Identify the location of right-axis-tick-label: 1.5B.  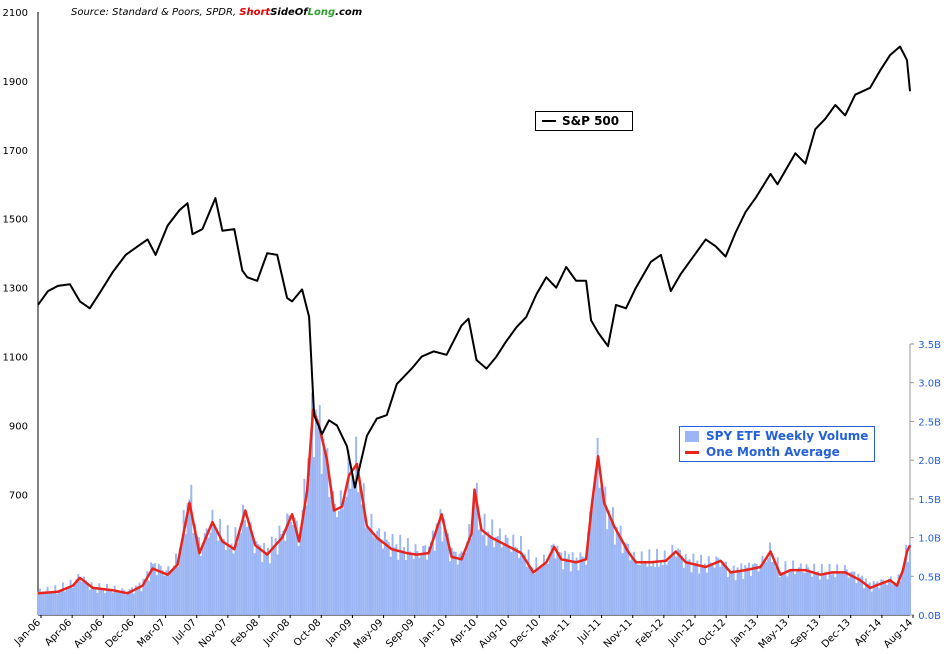
(929, 500).